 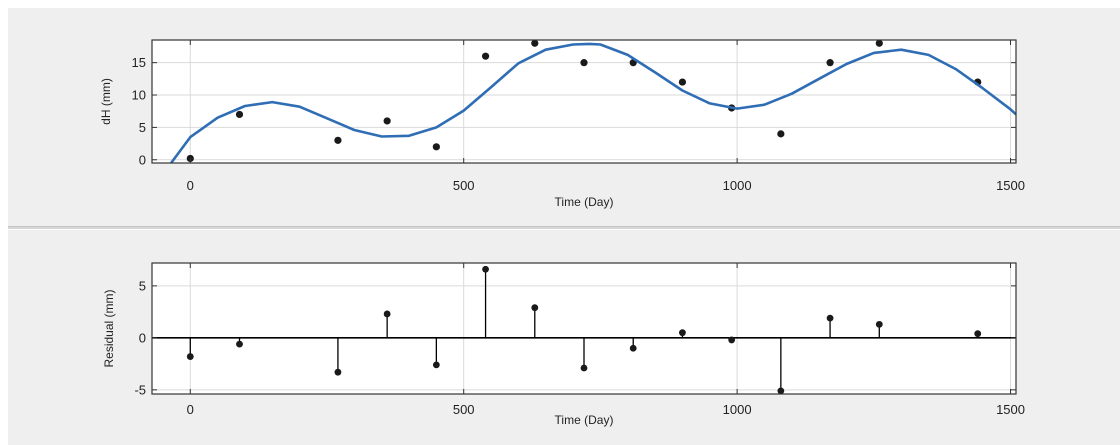 What do you see at coordinates (464, 185) in the screenshot?
I see `top-xtick-label-500: 500` at bounding box center [464, 185].